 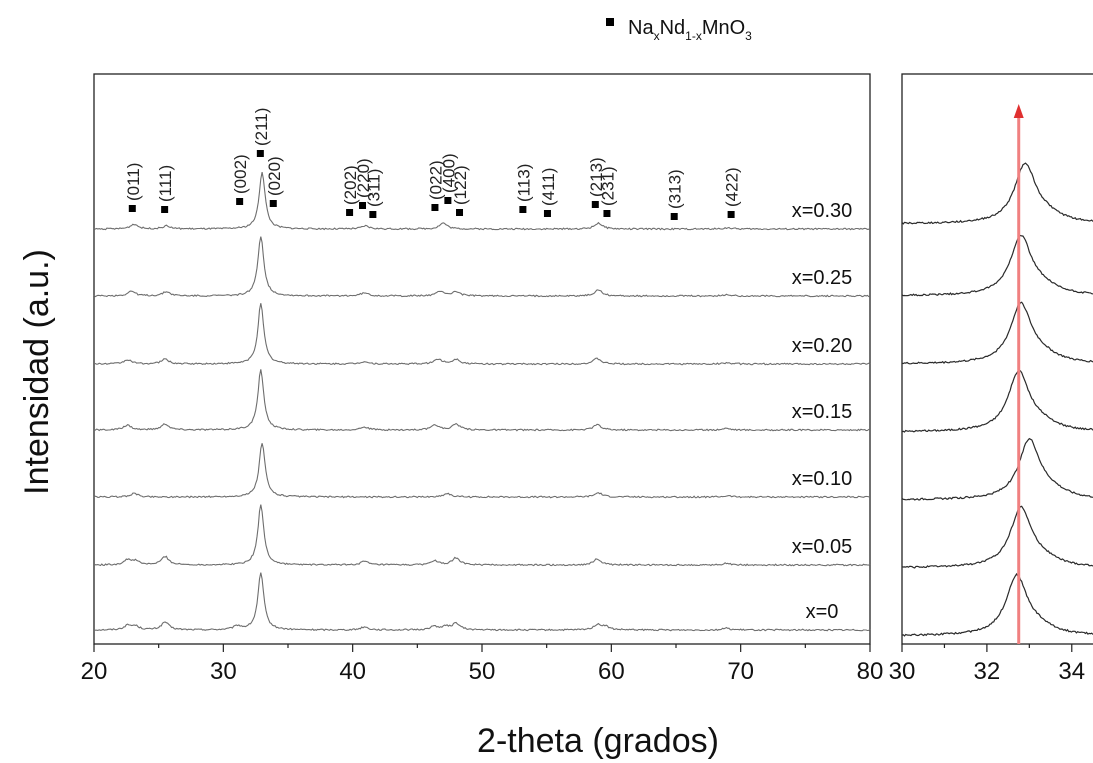 What do you see at coordinates (482, 400) in the screenshot?
I see `xrd-curve-x=0.15` at bounding box center [482, 400].